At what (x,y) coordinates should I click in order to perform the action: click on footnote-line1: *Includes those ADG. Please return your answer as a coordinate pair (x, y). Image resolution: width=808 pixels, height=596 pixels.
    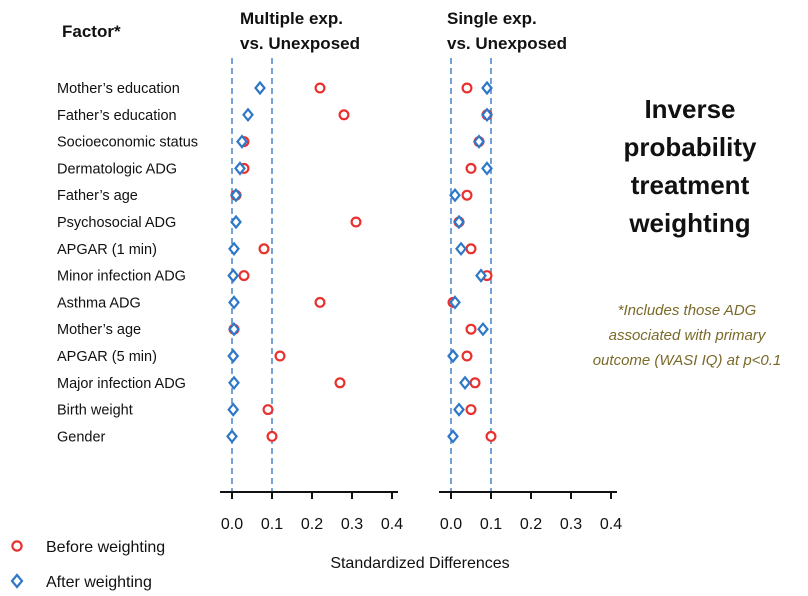
    Looking at the image, I should click on (687, 310).